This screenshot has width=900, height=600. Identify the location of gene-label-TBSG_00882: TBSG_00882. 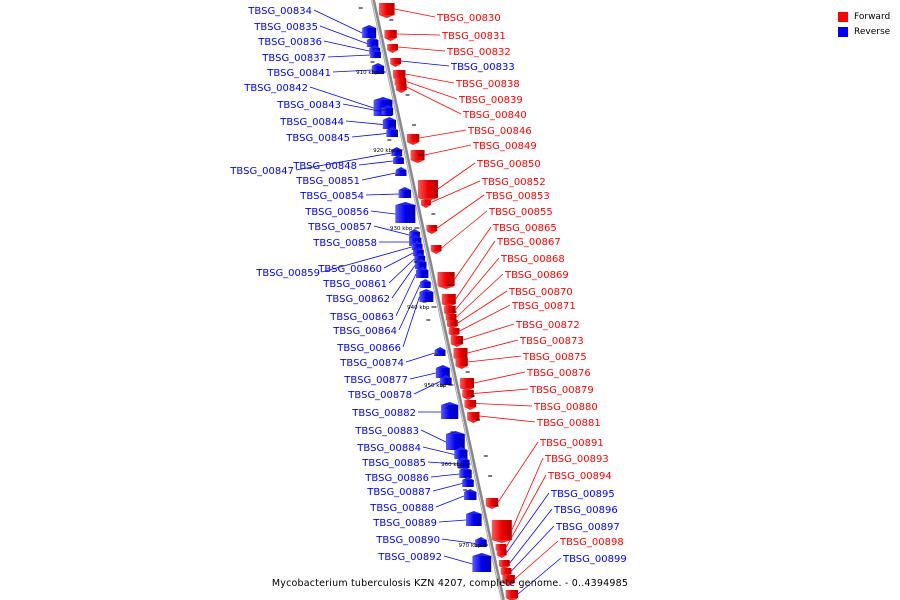
(383, 413).